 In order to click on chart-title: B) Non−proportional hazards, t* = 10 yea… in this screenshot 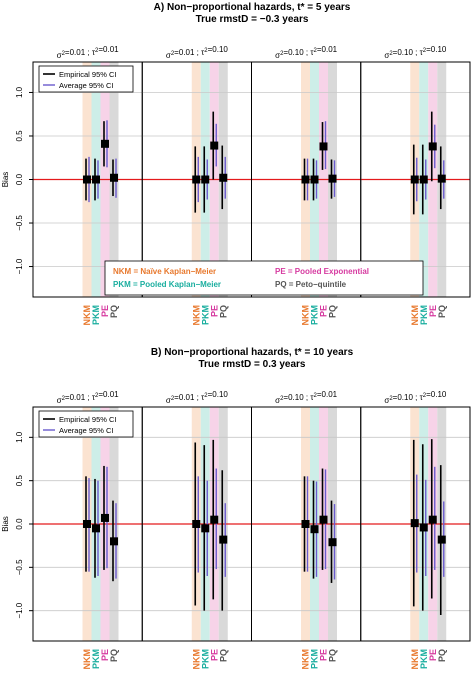, I will do `click(252, 352)`.